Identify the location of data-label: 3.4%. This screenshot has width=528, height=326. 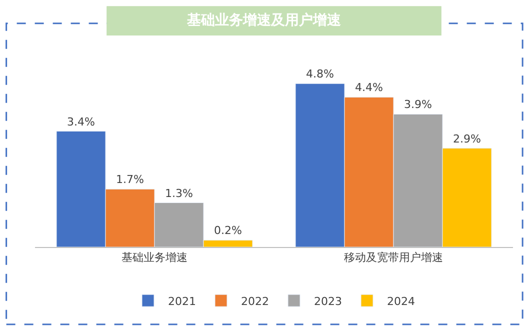
(81, 121).